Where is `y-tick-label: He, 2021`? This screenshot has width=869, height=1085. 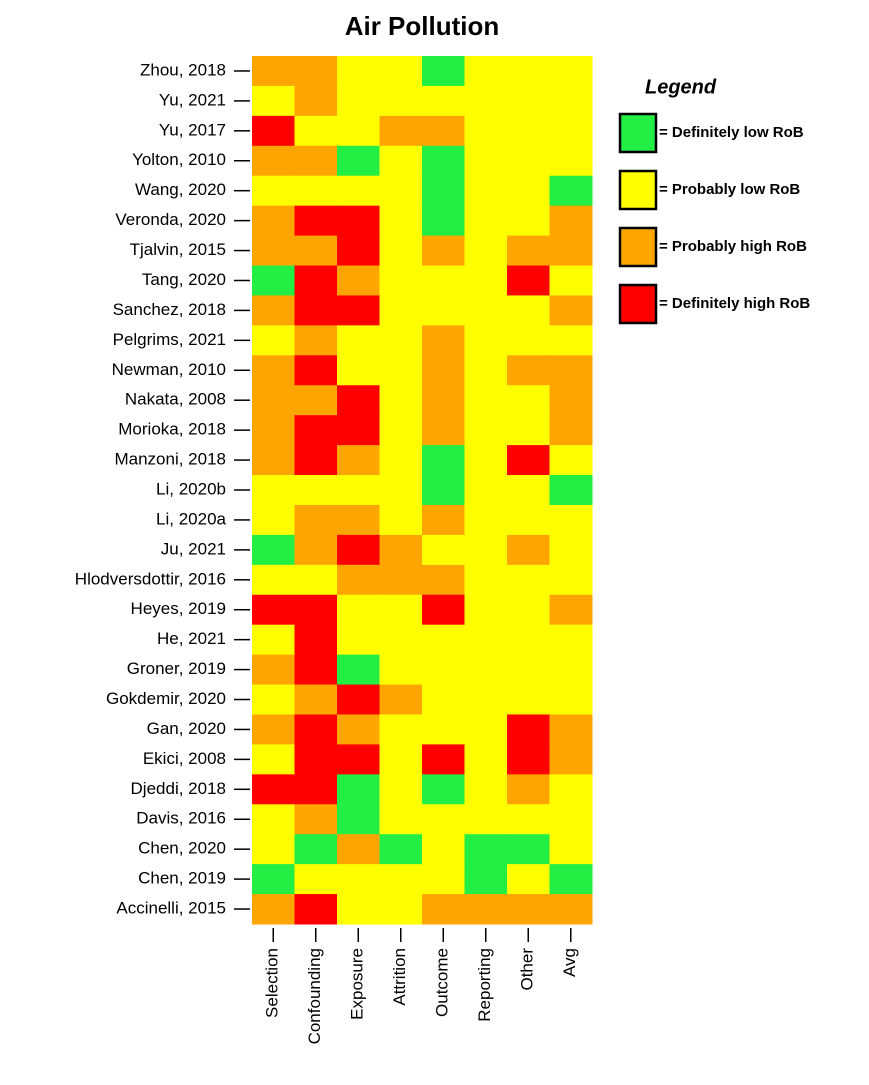
y-tick-label: He, 2021 is located at coordinates (191, 638).